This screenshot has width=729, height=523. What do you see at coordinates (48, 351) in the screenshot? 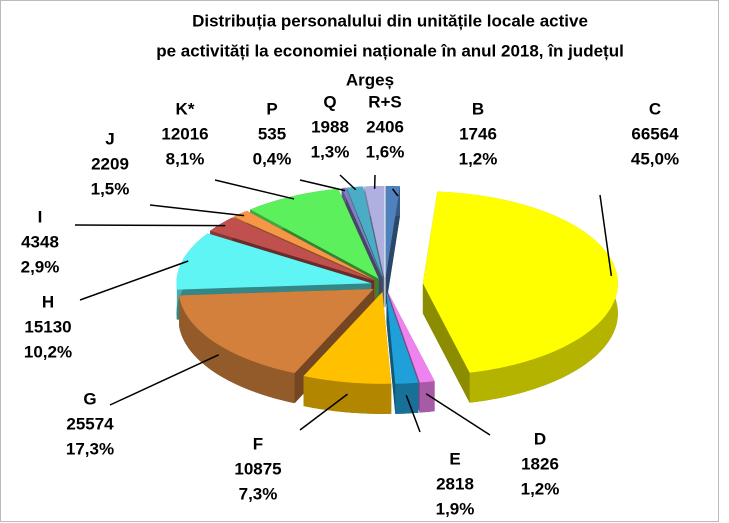
I see `share-label: 10,2%` at bounding box center [48, 351].